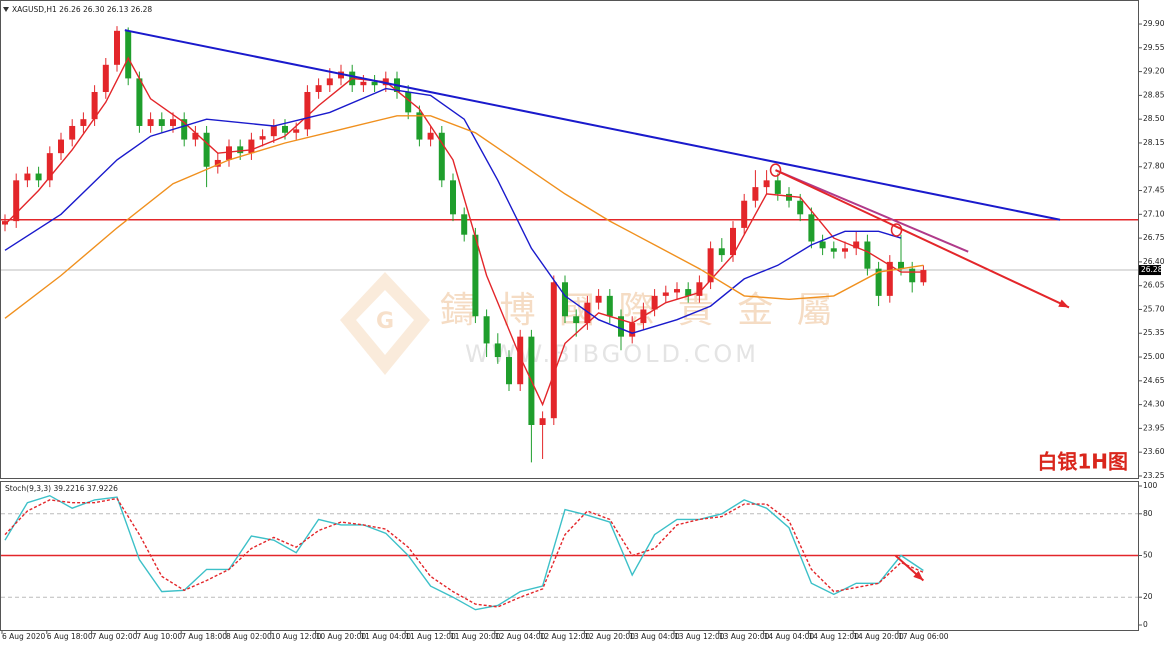 The width and height of the screenshot is (1170, 648). I want to click on x-tick-label: 7 Aug 18:00, so click(204, 636).